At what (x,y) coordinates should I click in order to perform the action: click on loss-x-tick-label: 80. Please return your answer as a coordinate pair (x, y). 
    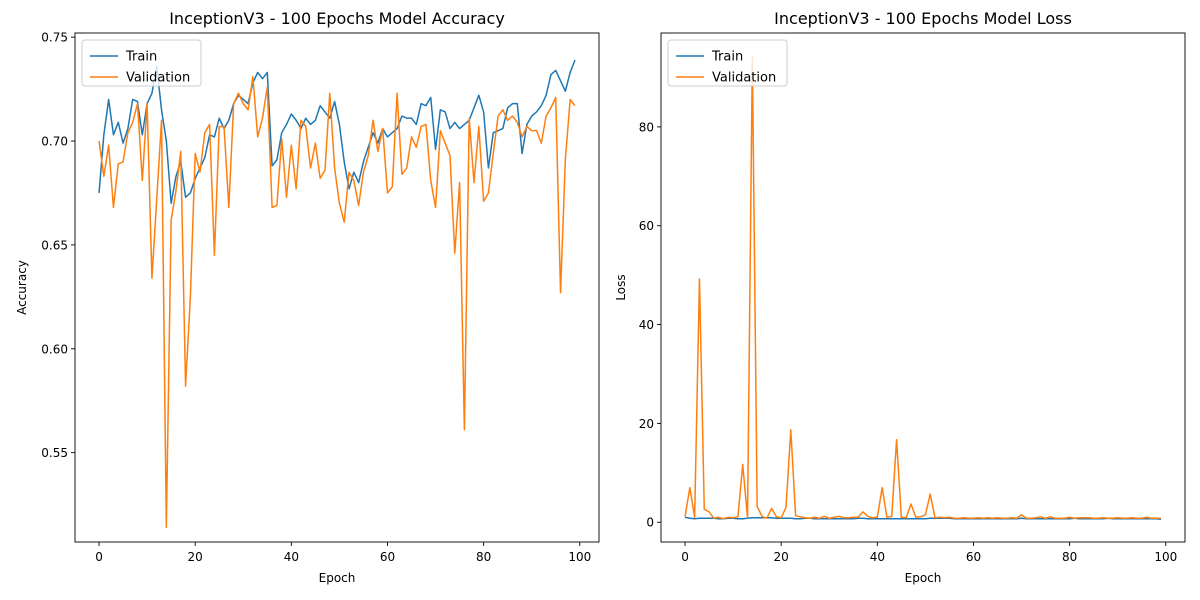
    Looking at the image, I should click on (1069, 557).